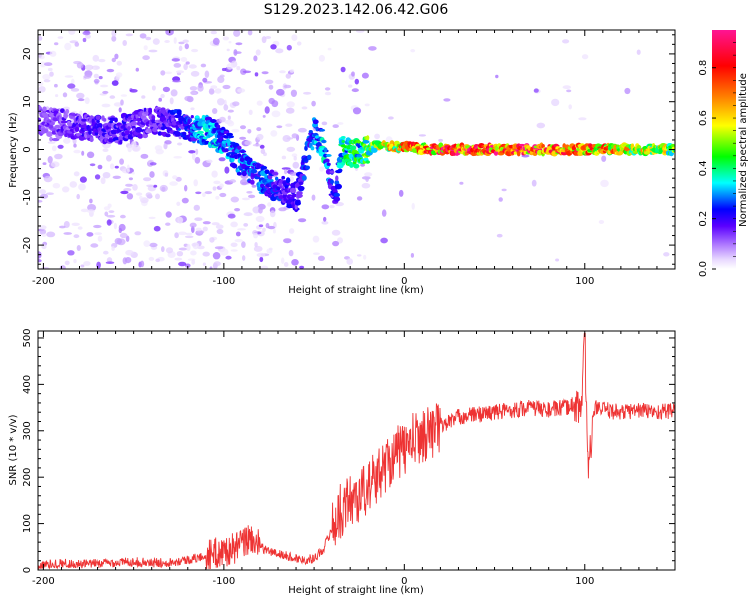 Image resolution: width=750 pixels, height=600 pixels. What do you see at coordinates (724, 149) in the screenshot?
I see `colorbar-gradient` at bounding box center [724, 149].